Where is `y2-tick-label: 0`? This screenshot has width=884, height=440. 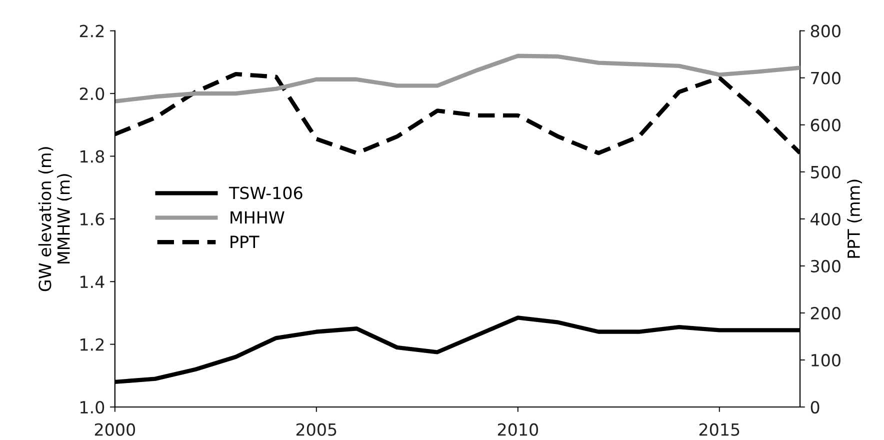 y2-tick-label: 0 is located at coordinates (815, 407).